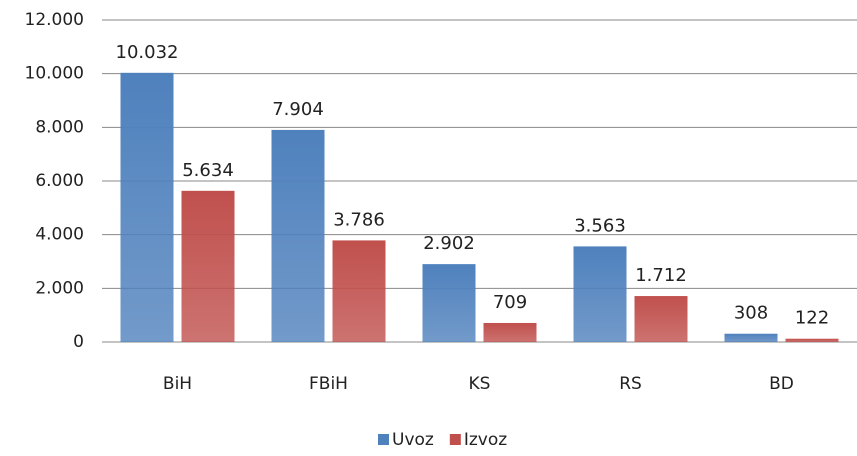  I want to click on value-label: 709, so click(510, 302).